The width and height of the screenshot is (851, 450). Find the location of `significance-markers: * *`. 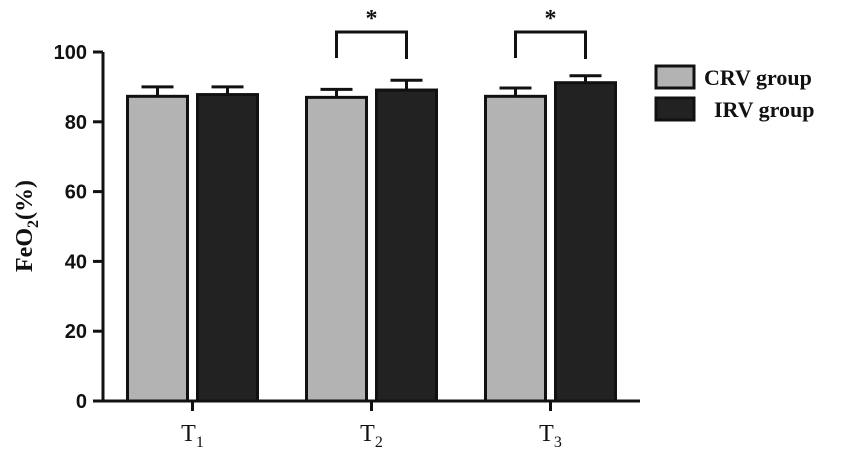

significance-markers: * * is located at coordinates (461, 32).